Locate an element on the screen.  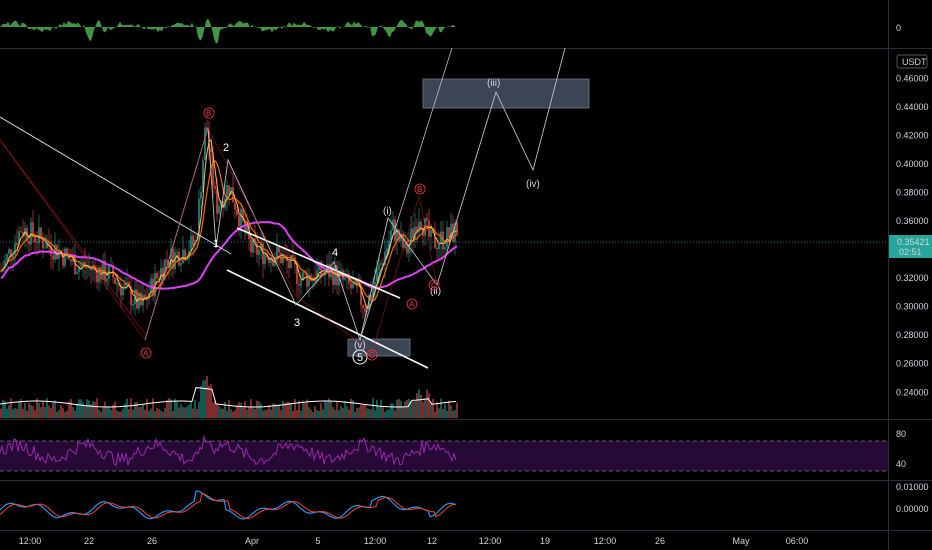
time-tick-1: 22 is located at coordinates (89, 541).